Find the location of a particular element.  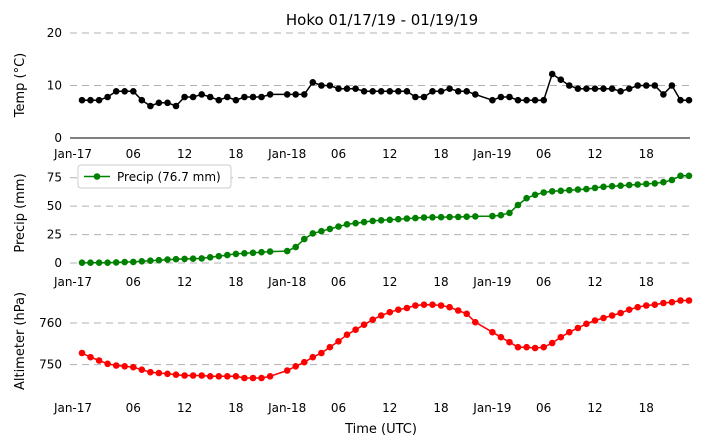

legend-marker-swatch is located at coordinates (97, 176).